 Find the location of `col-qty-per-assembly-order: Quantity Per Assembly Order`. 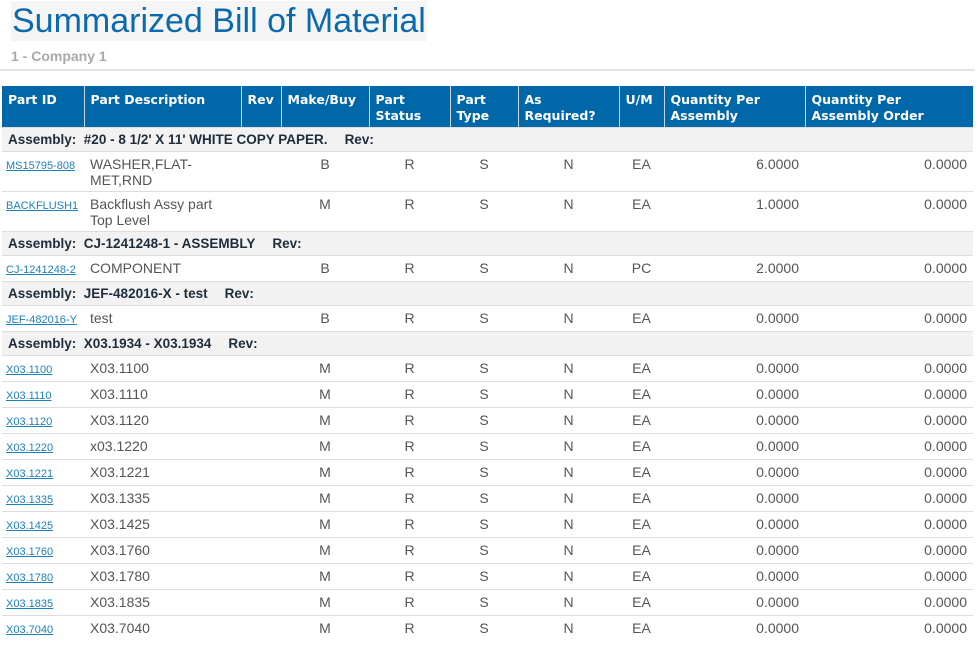

col-qty-per-assembly-order: Quantity Per Assembly Order is located at coordinates (888, 107).